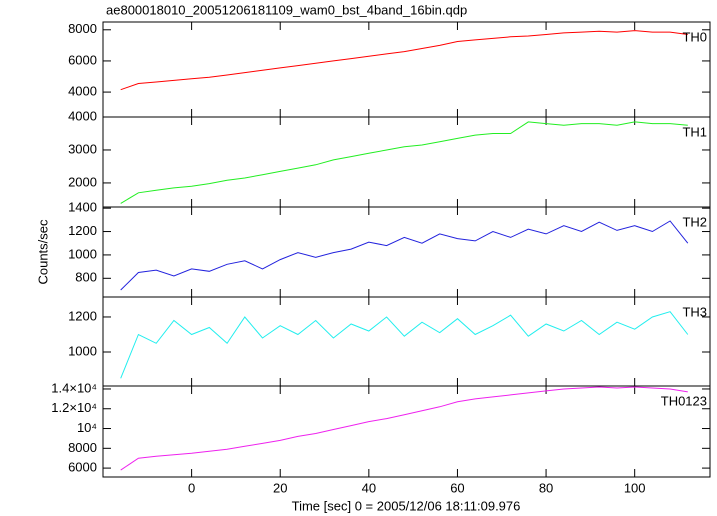  I want to click on y-tick-label: 10⁴, so click(87, 427).